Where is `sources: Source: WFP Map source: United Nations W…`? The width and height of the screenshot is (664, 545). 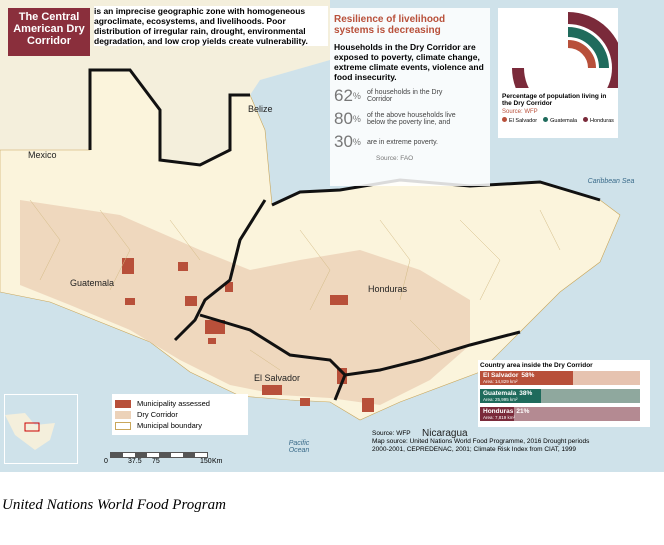
sources: Source: WFP Map source: United Nations W… is located at coordinates (487, 442).